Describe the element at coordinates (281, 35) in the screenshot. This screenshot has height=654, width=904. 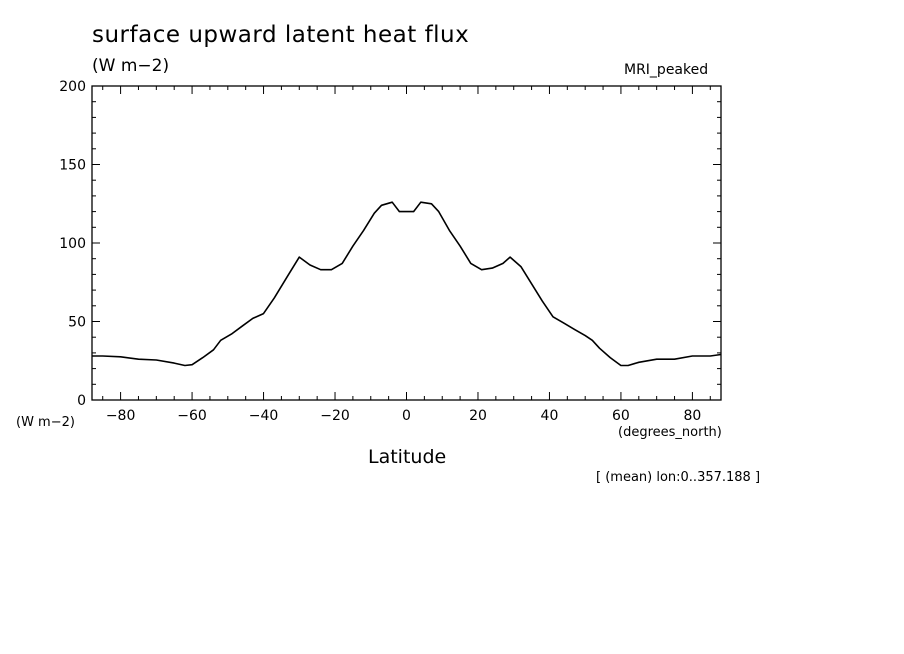
I see `chart-title: surface upward latent heat flux` at that location.